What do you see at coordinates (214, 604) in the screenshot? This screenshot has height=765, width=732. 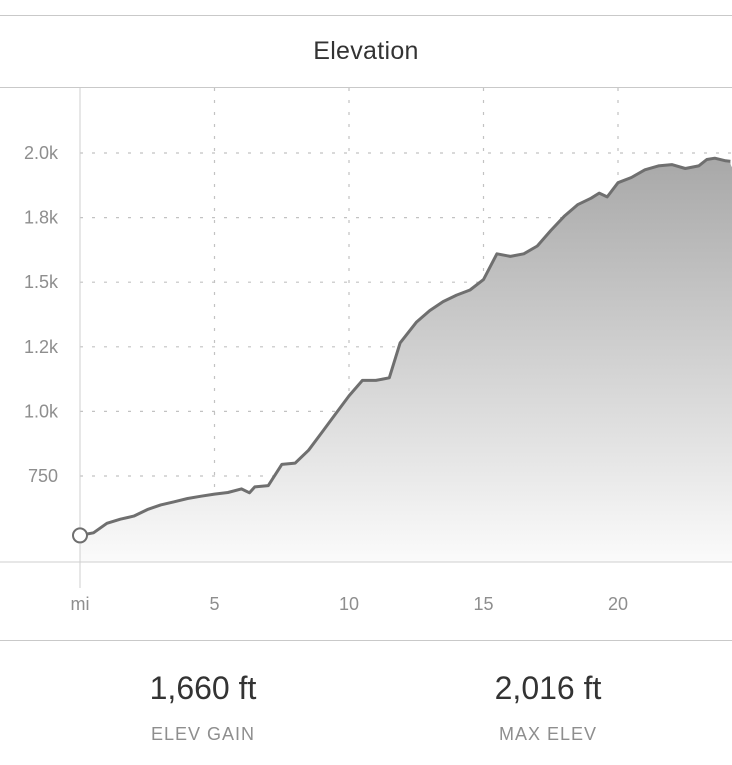 I see `x-tick-label: 5` at bounding box center [214, 604].